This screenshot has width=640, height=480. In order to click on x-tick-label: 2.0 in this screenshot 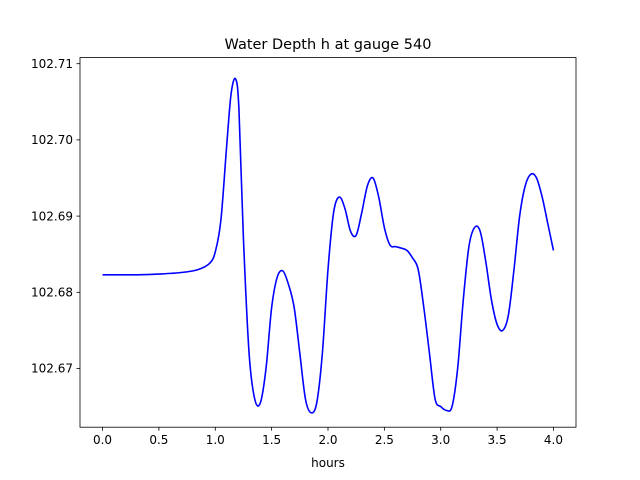, I will do `click(327, 440)`.